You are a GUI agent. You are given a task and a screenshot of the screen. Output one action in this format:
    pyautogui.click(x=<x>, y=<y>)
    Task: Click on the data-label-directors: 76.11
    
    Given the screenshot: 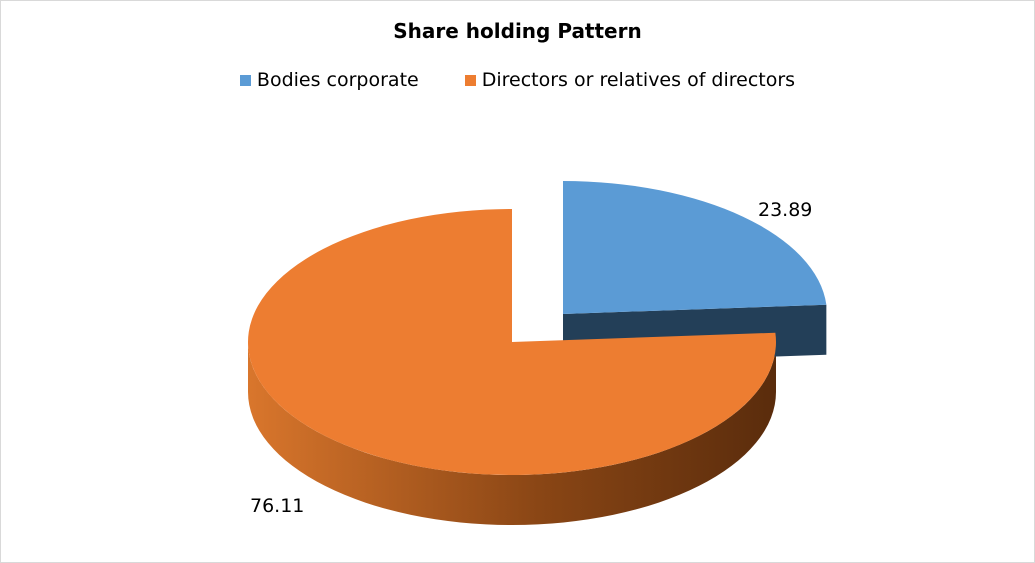 What is the action you would take?
    pyautogui.click(x=277, y=506)
    